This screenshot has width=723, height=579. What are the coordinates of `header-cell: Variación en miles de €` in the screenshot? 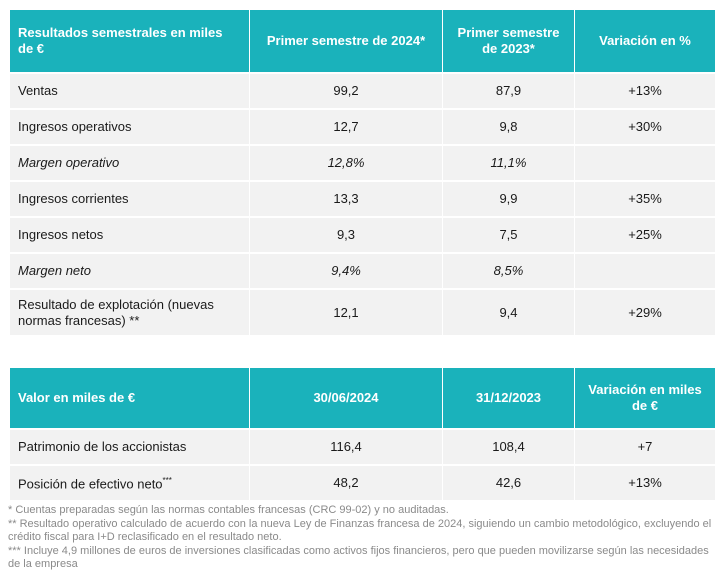 It's located at (645, 398).